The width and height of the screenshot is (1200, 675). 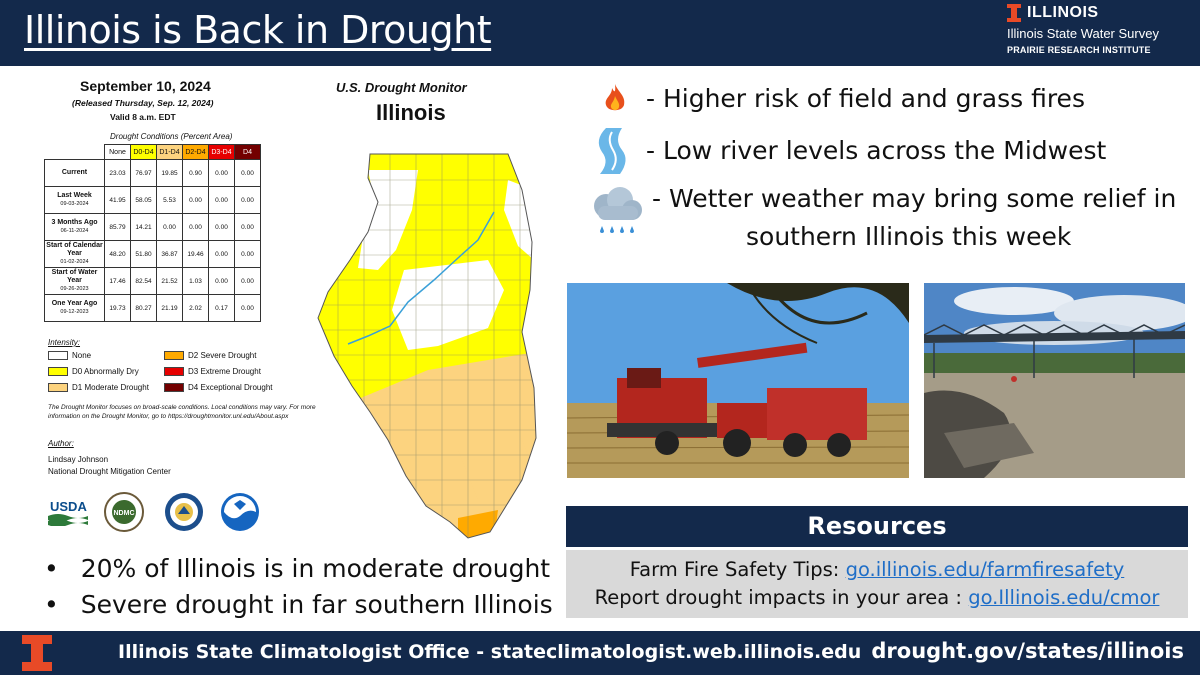 What do you see at coordinates (427, 346) in the screenshot?
I see `illinois-drought-map` at bounding box center [427, 346].